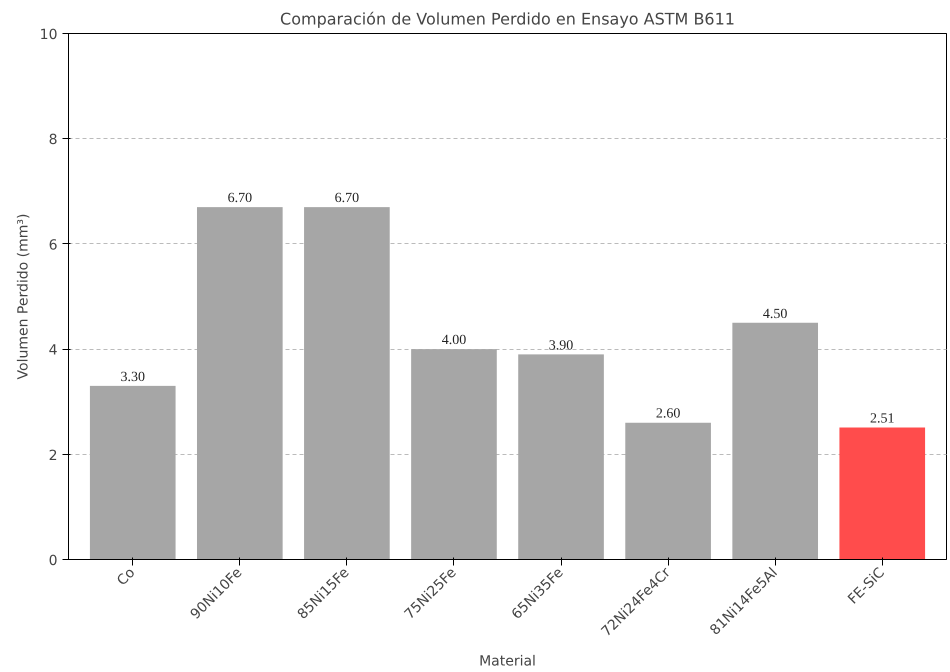 This screenshot has width=950, height=672. Describe the element at coordinates (454, 340) in the screenshot. I see `data-label: 4.00` at that location.